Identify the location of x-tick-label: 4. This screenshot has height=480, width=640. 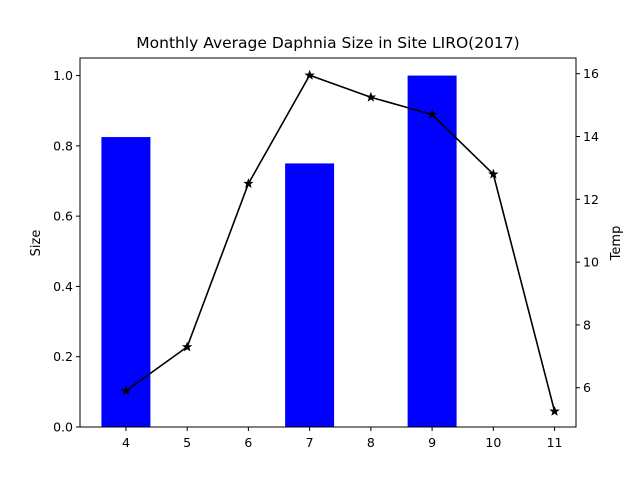
(126, 442).